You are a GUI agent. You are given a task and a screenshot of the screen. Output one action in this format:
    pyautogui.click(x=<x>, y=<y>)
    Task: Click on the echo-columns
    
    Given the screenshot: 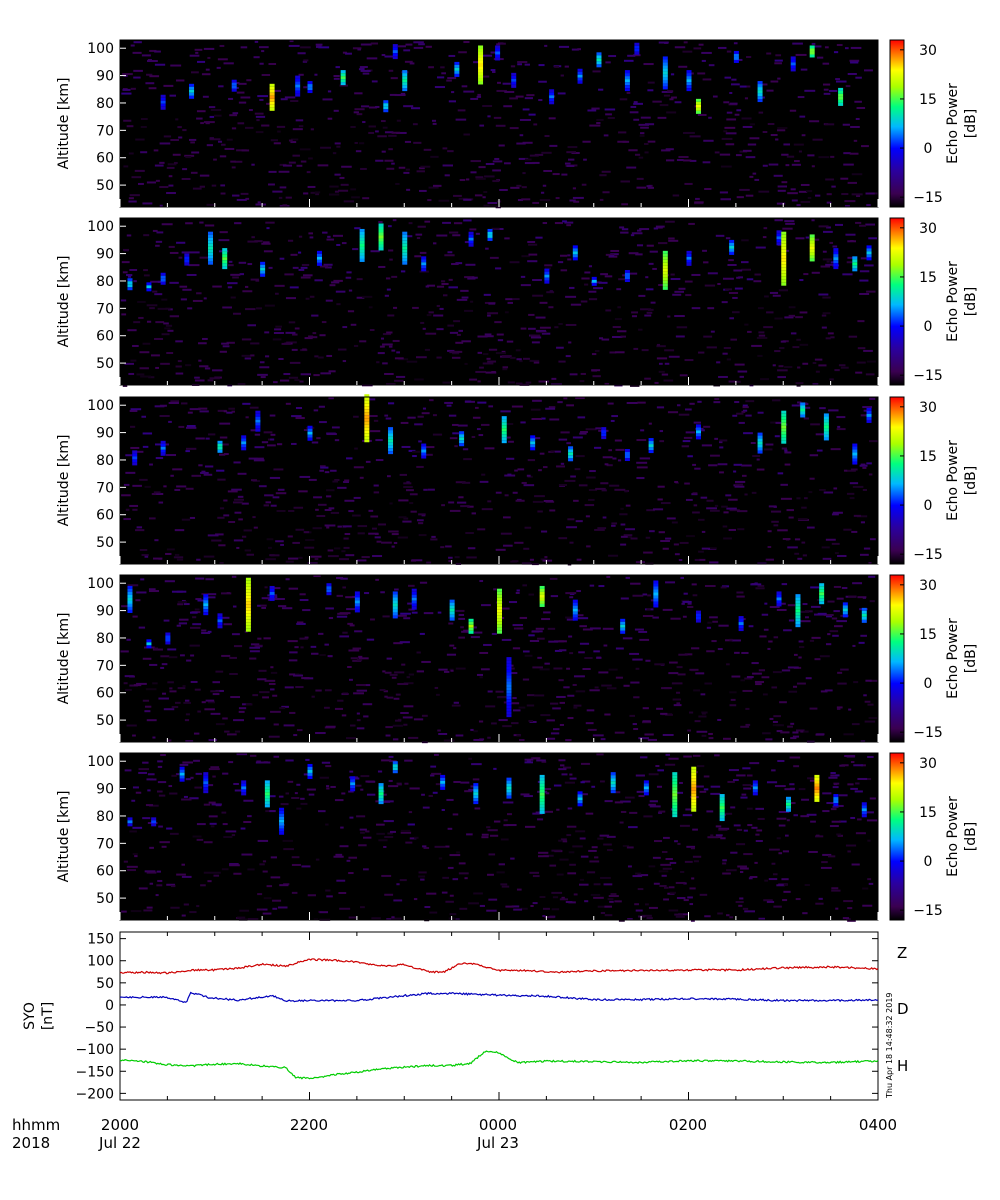 What is the action you would take?
    pyautogui.click(x=497, y=647)
    